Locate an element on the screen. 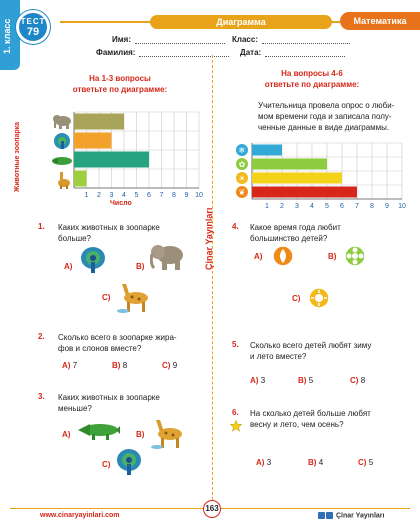 This screenshot has width=420, height=530. q6-option-b: B) 4 is located at coordinates (316, 462).